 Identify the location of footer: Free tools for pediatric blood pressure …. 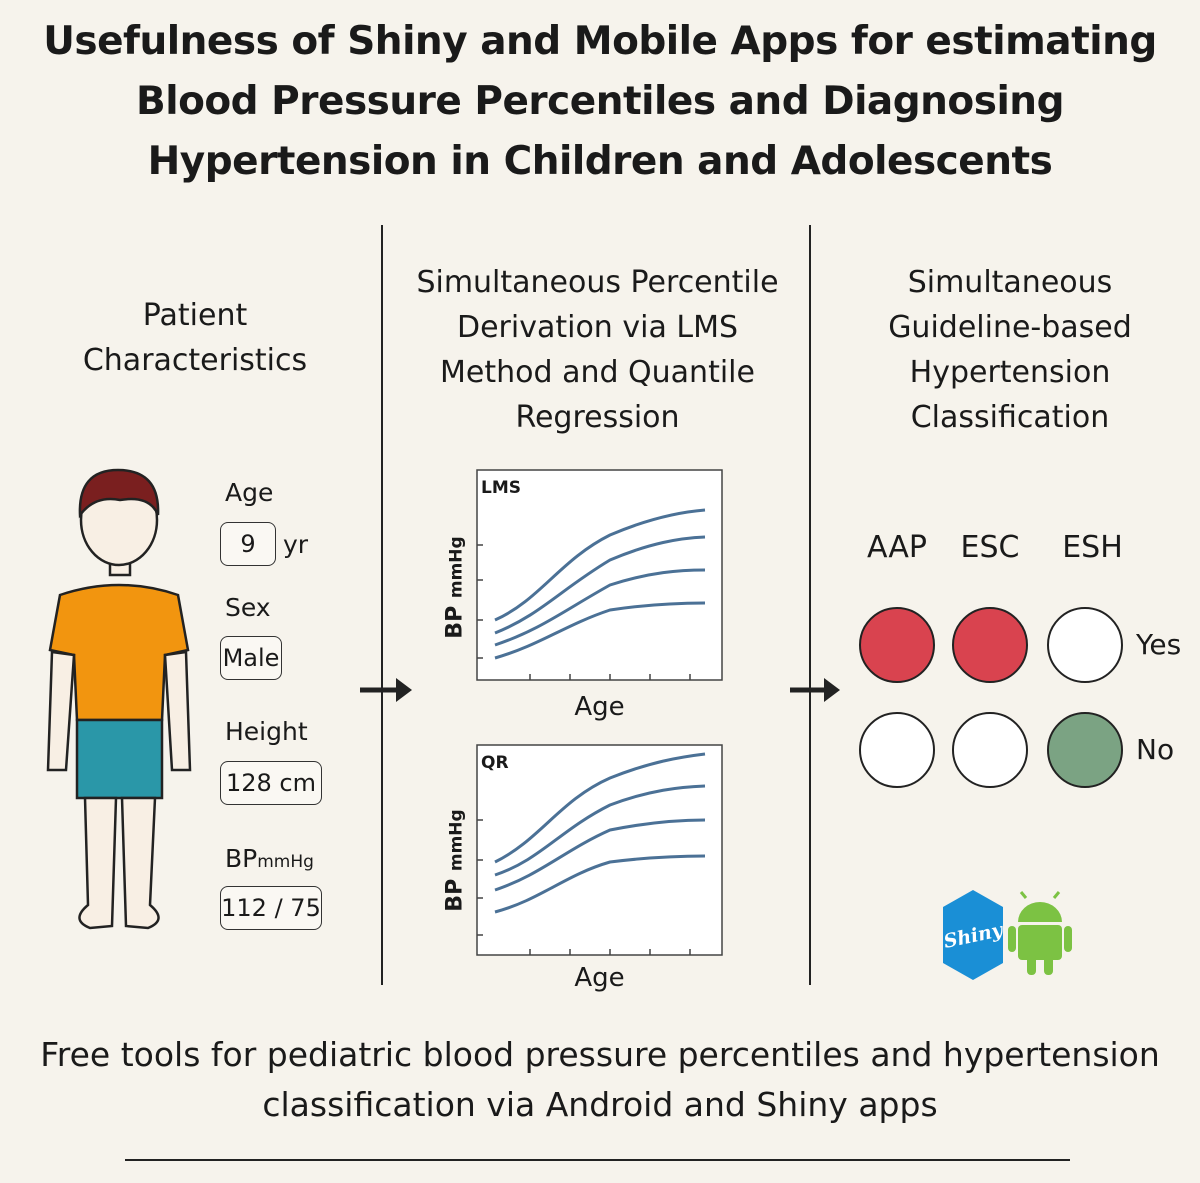
(600, 1079).